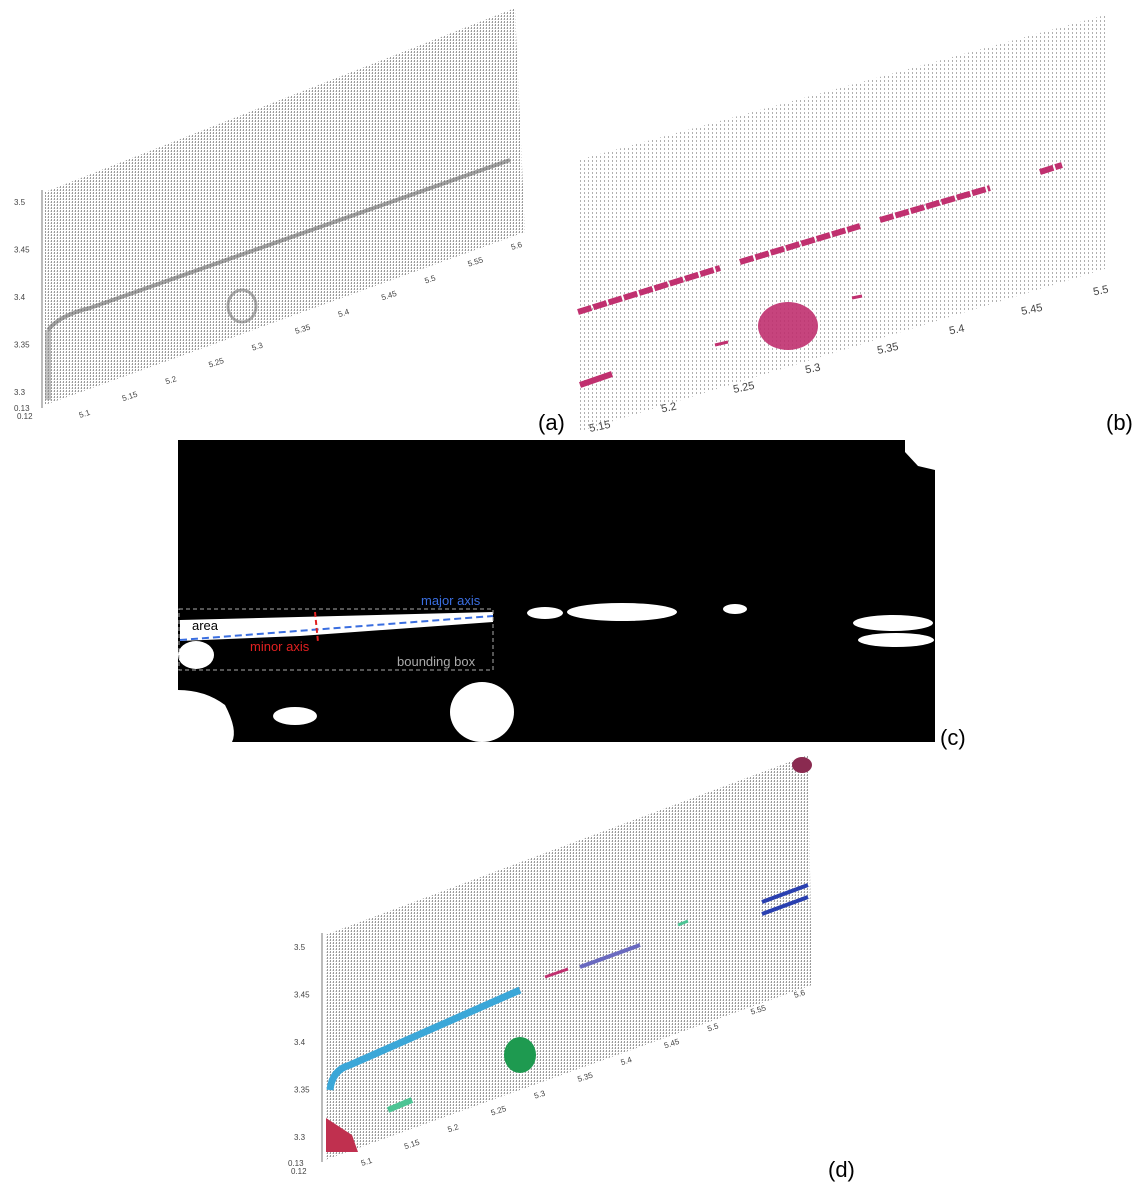 This screenshot has width=1145, height=1184. Describe the element at coordinates (316, 627) in the screenshot. I see `minor-axis` at that location.